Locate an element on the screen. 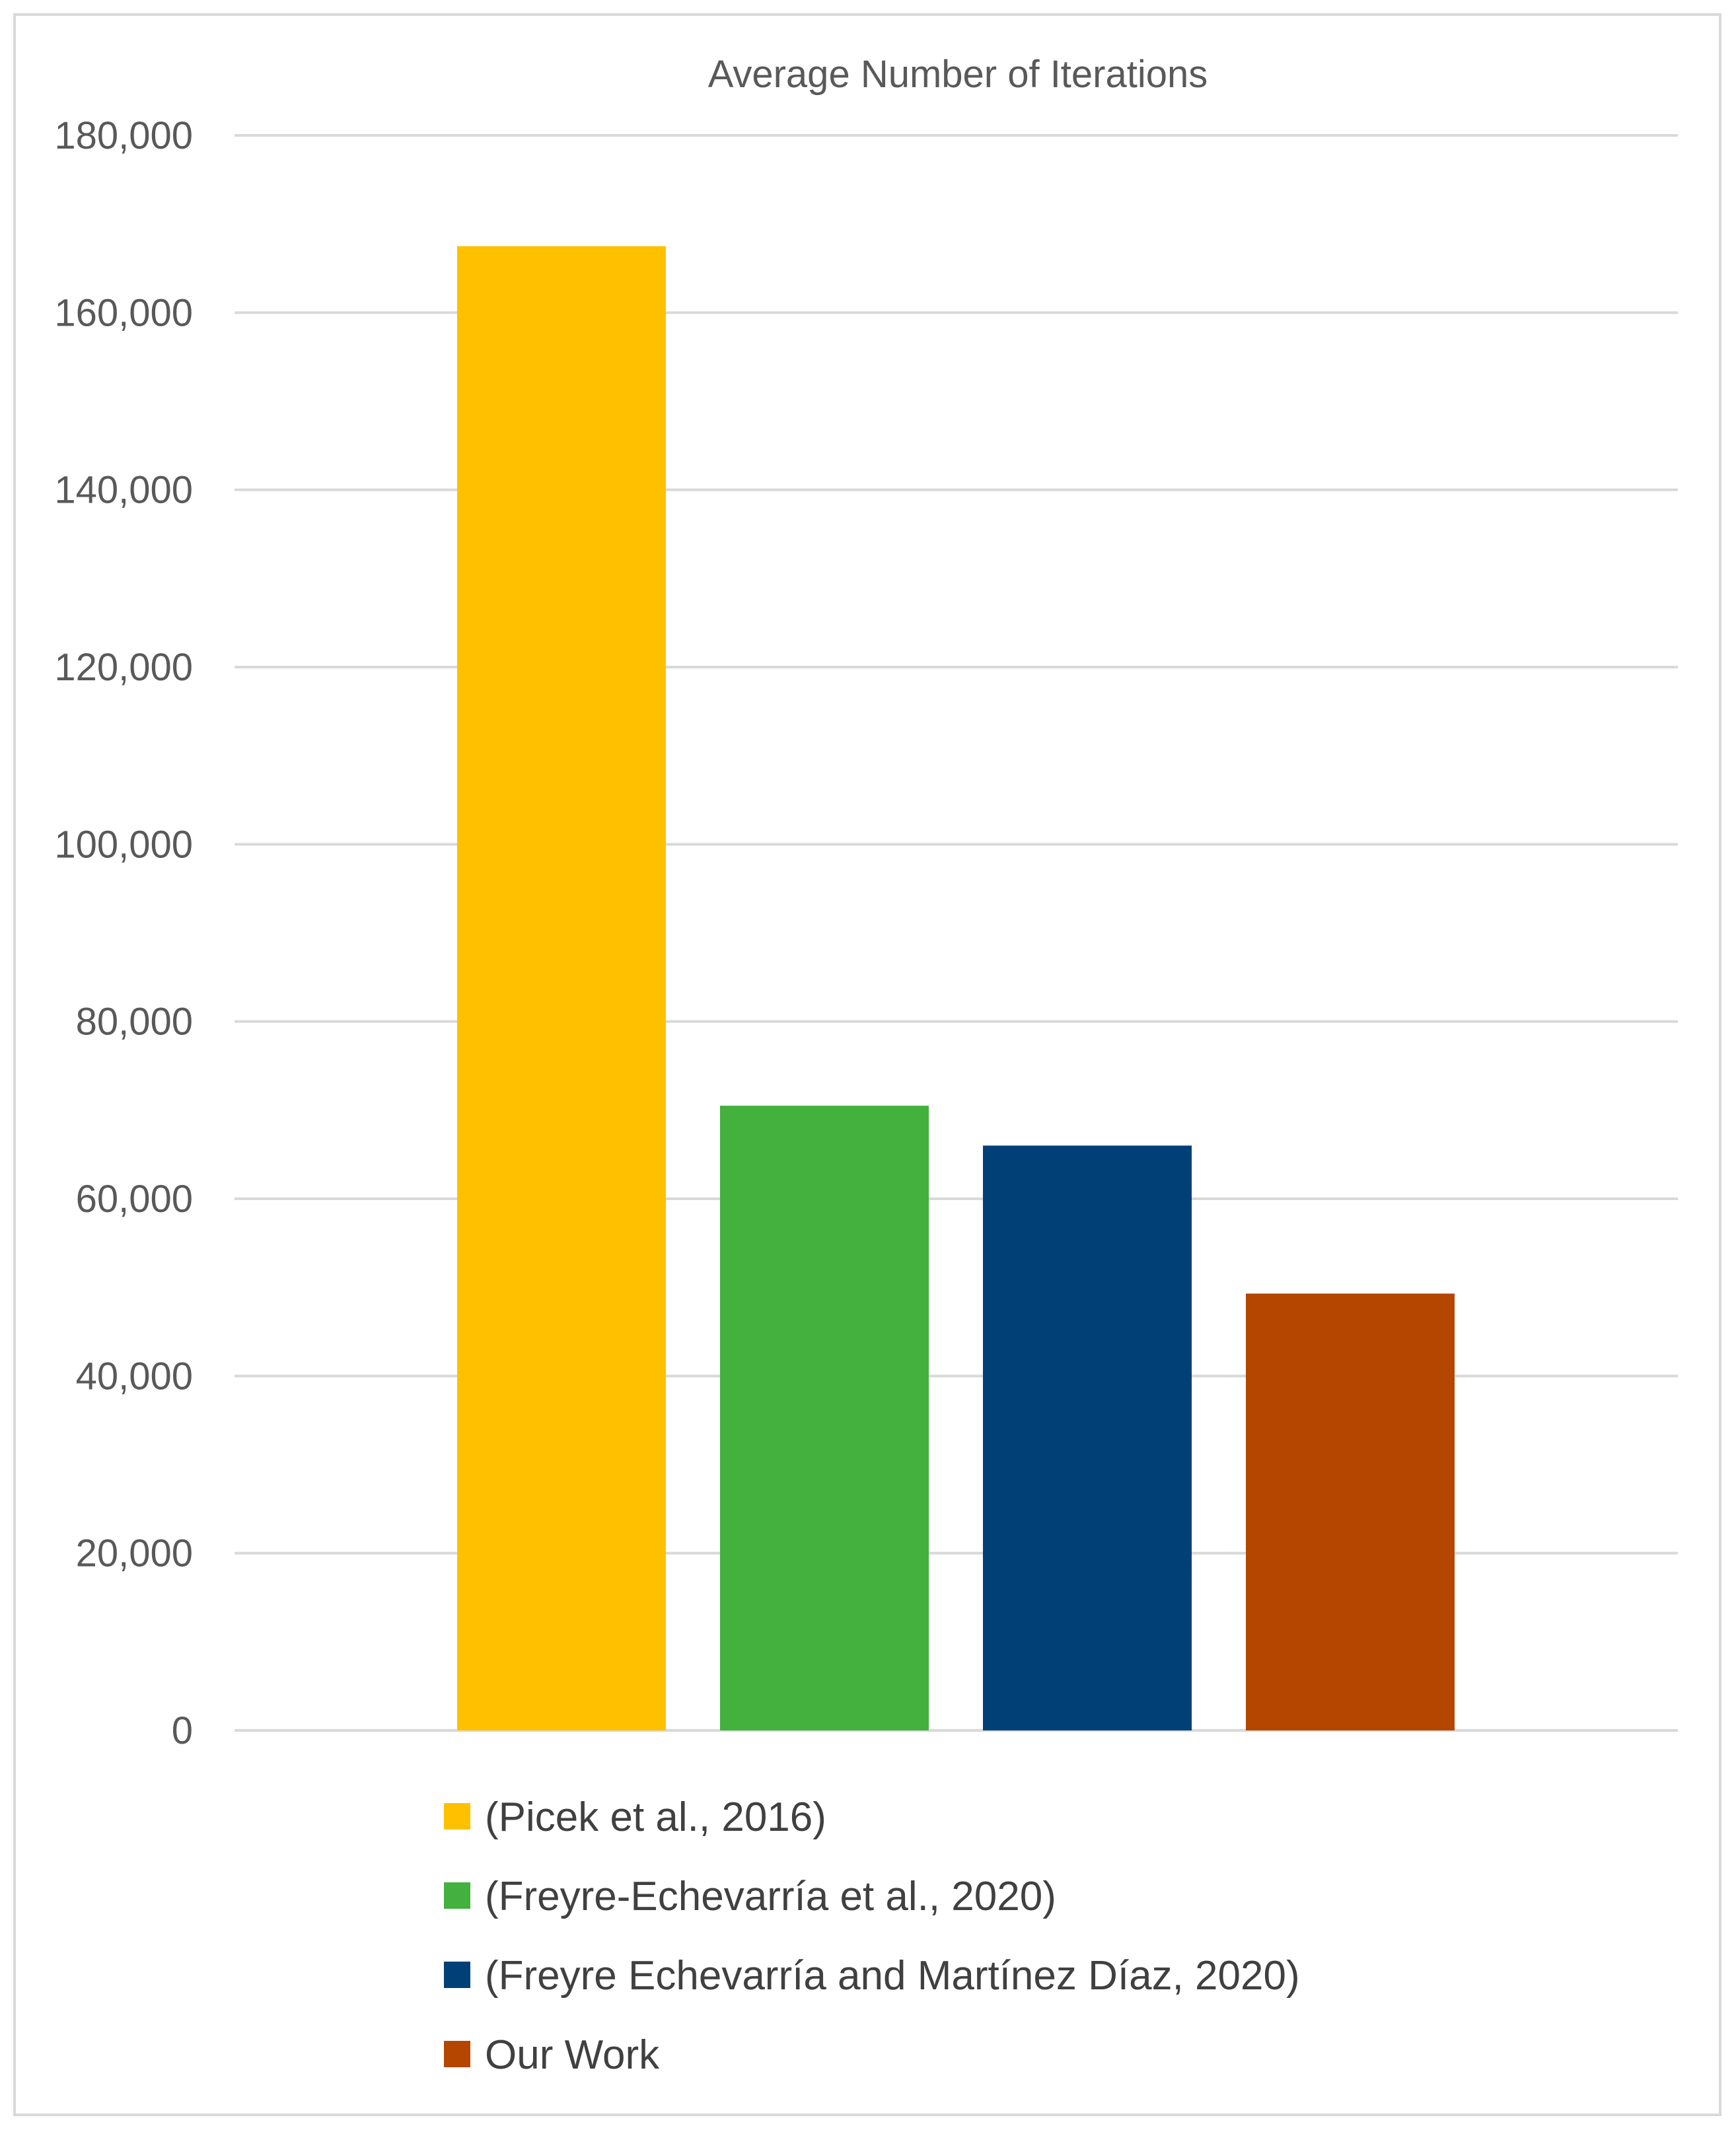 The image size is (1736, 2132). legend-item: (Freyre-Echevarría et al., 2020) is located at coordinates (750, 1896).